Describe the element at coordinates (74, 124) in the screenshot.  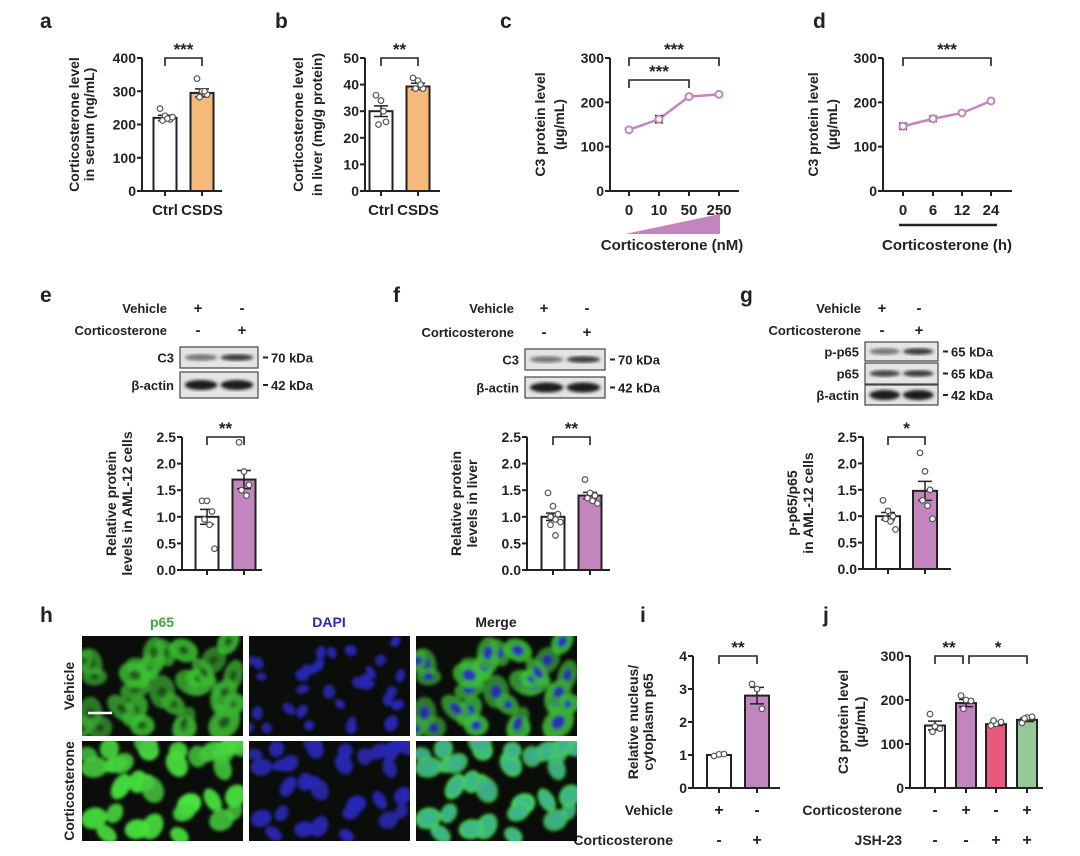
I see `y-axis-label: Corticosterone level` at that location.